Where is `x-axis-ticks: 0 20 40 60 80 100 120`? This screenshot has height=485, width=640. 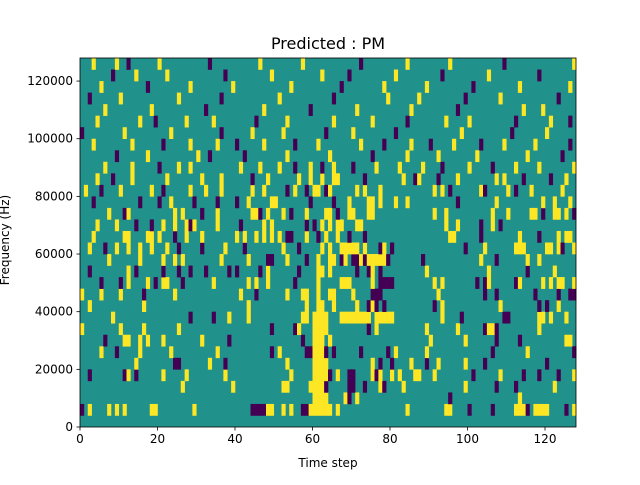
x-axis-ticks: 0 20 40 60 80 100 120 is located at coordinates (316, 436).